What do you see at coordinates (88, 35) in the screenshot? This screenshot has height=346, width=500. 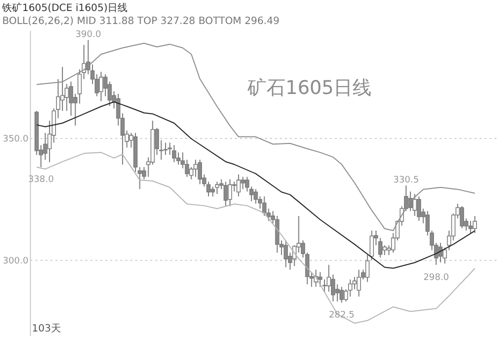 I see `annotation: 390.0` at bounding box center [88, 35].